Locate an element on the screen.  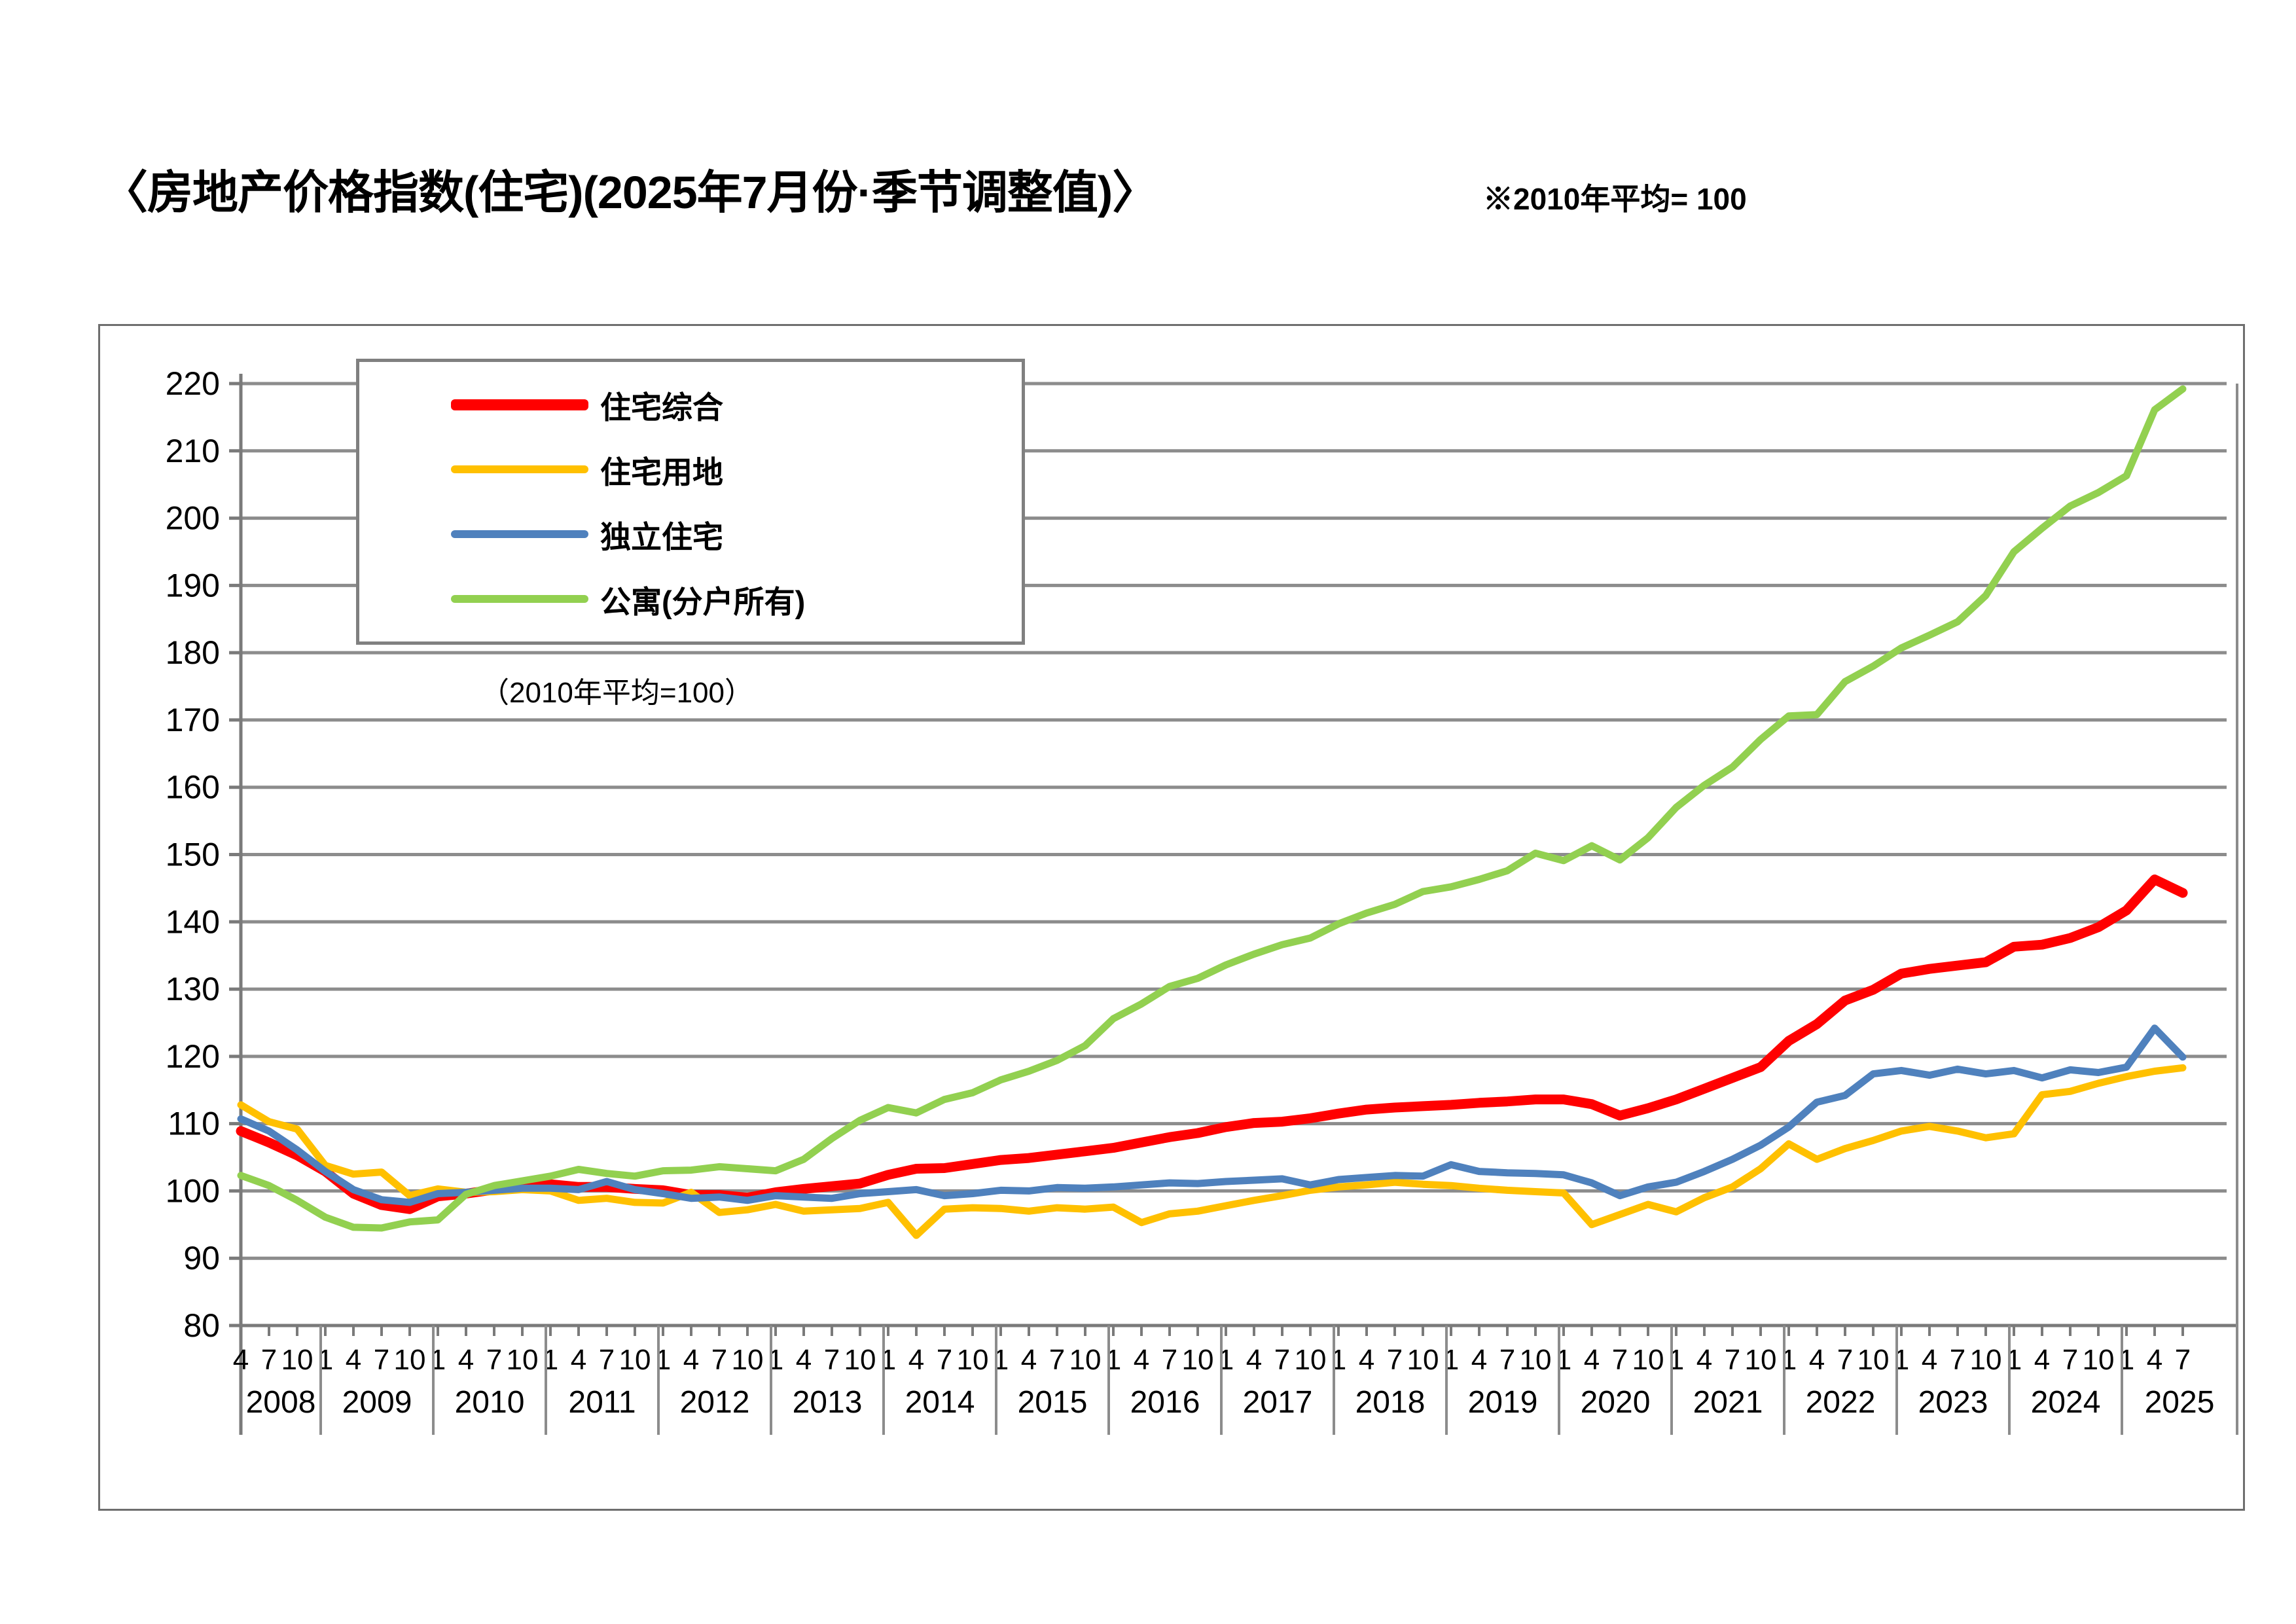
svg-text: 2021 is located at coordinates (1728, 1403).